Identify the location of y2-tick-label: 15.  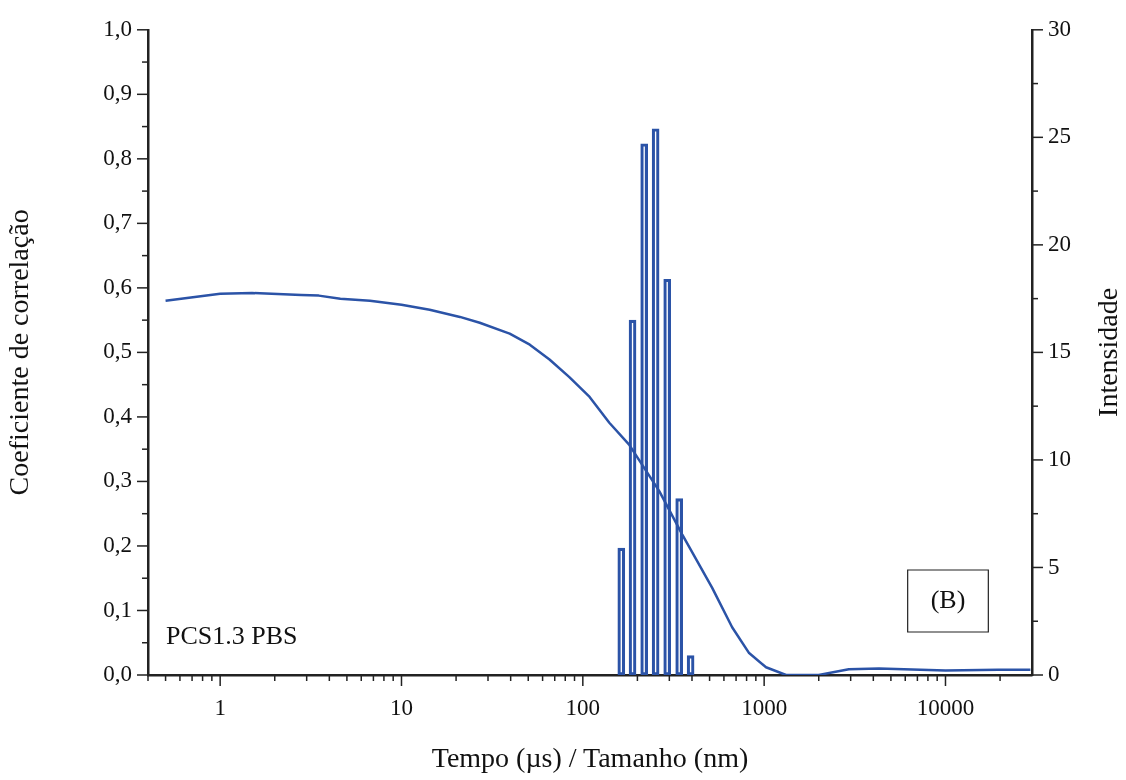
(1059, 351).